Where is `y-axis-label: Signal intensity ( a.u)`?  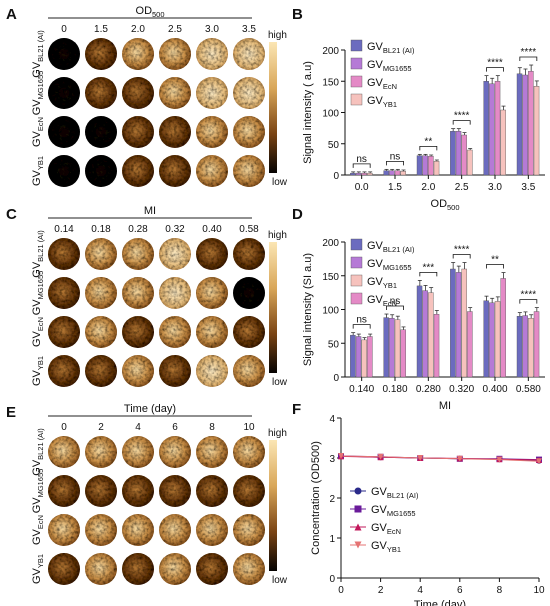
y-axis-label: Signal intensity ( a.u) is located at coordinates (308, 112).